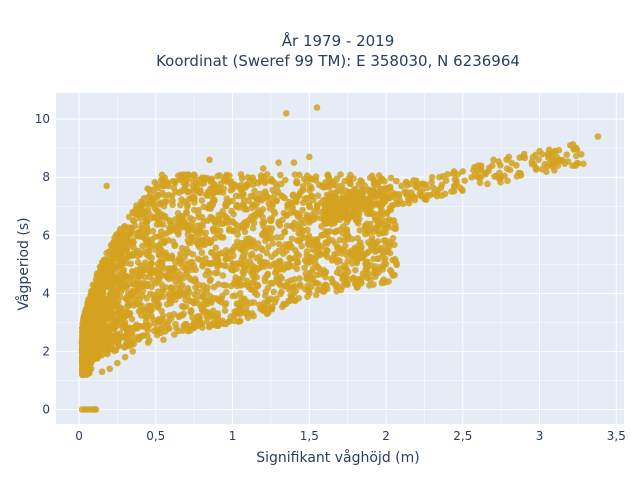  I want to click on y-axis-title: Vågperiod (s), so click(23, 263).